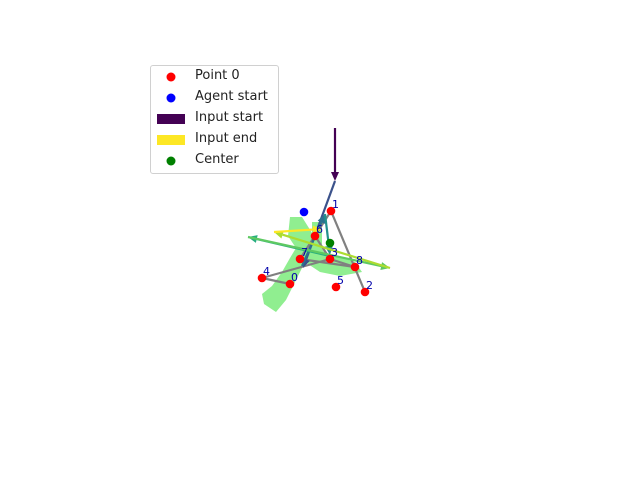 This screenshot has width=640, height=480. What do you see at coordinates (171, 77) in the screenshot?
I see `red-dot-icon` at bounding box center [171, 77].